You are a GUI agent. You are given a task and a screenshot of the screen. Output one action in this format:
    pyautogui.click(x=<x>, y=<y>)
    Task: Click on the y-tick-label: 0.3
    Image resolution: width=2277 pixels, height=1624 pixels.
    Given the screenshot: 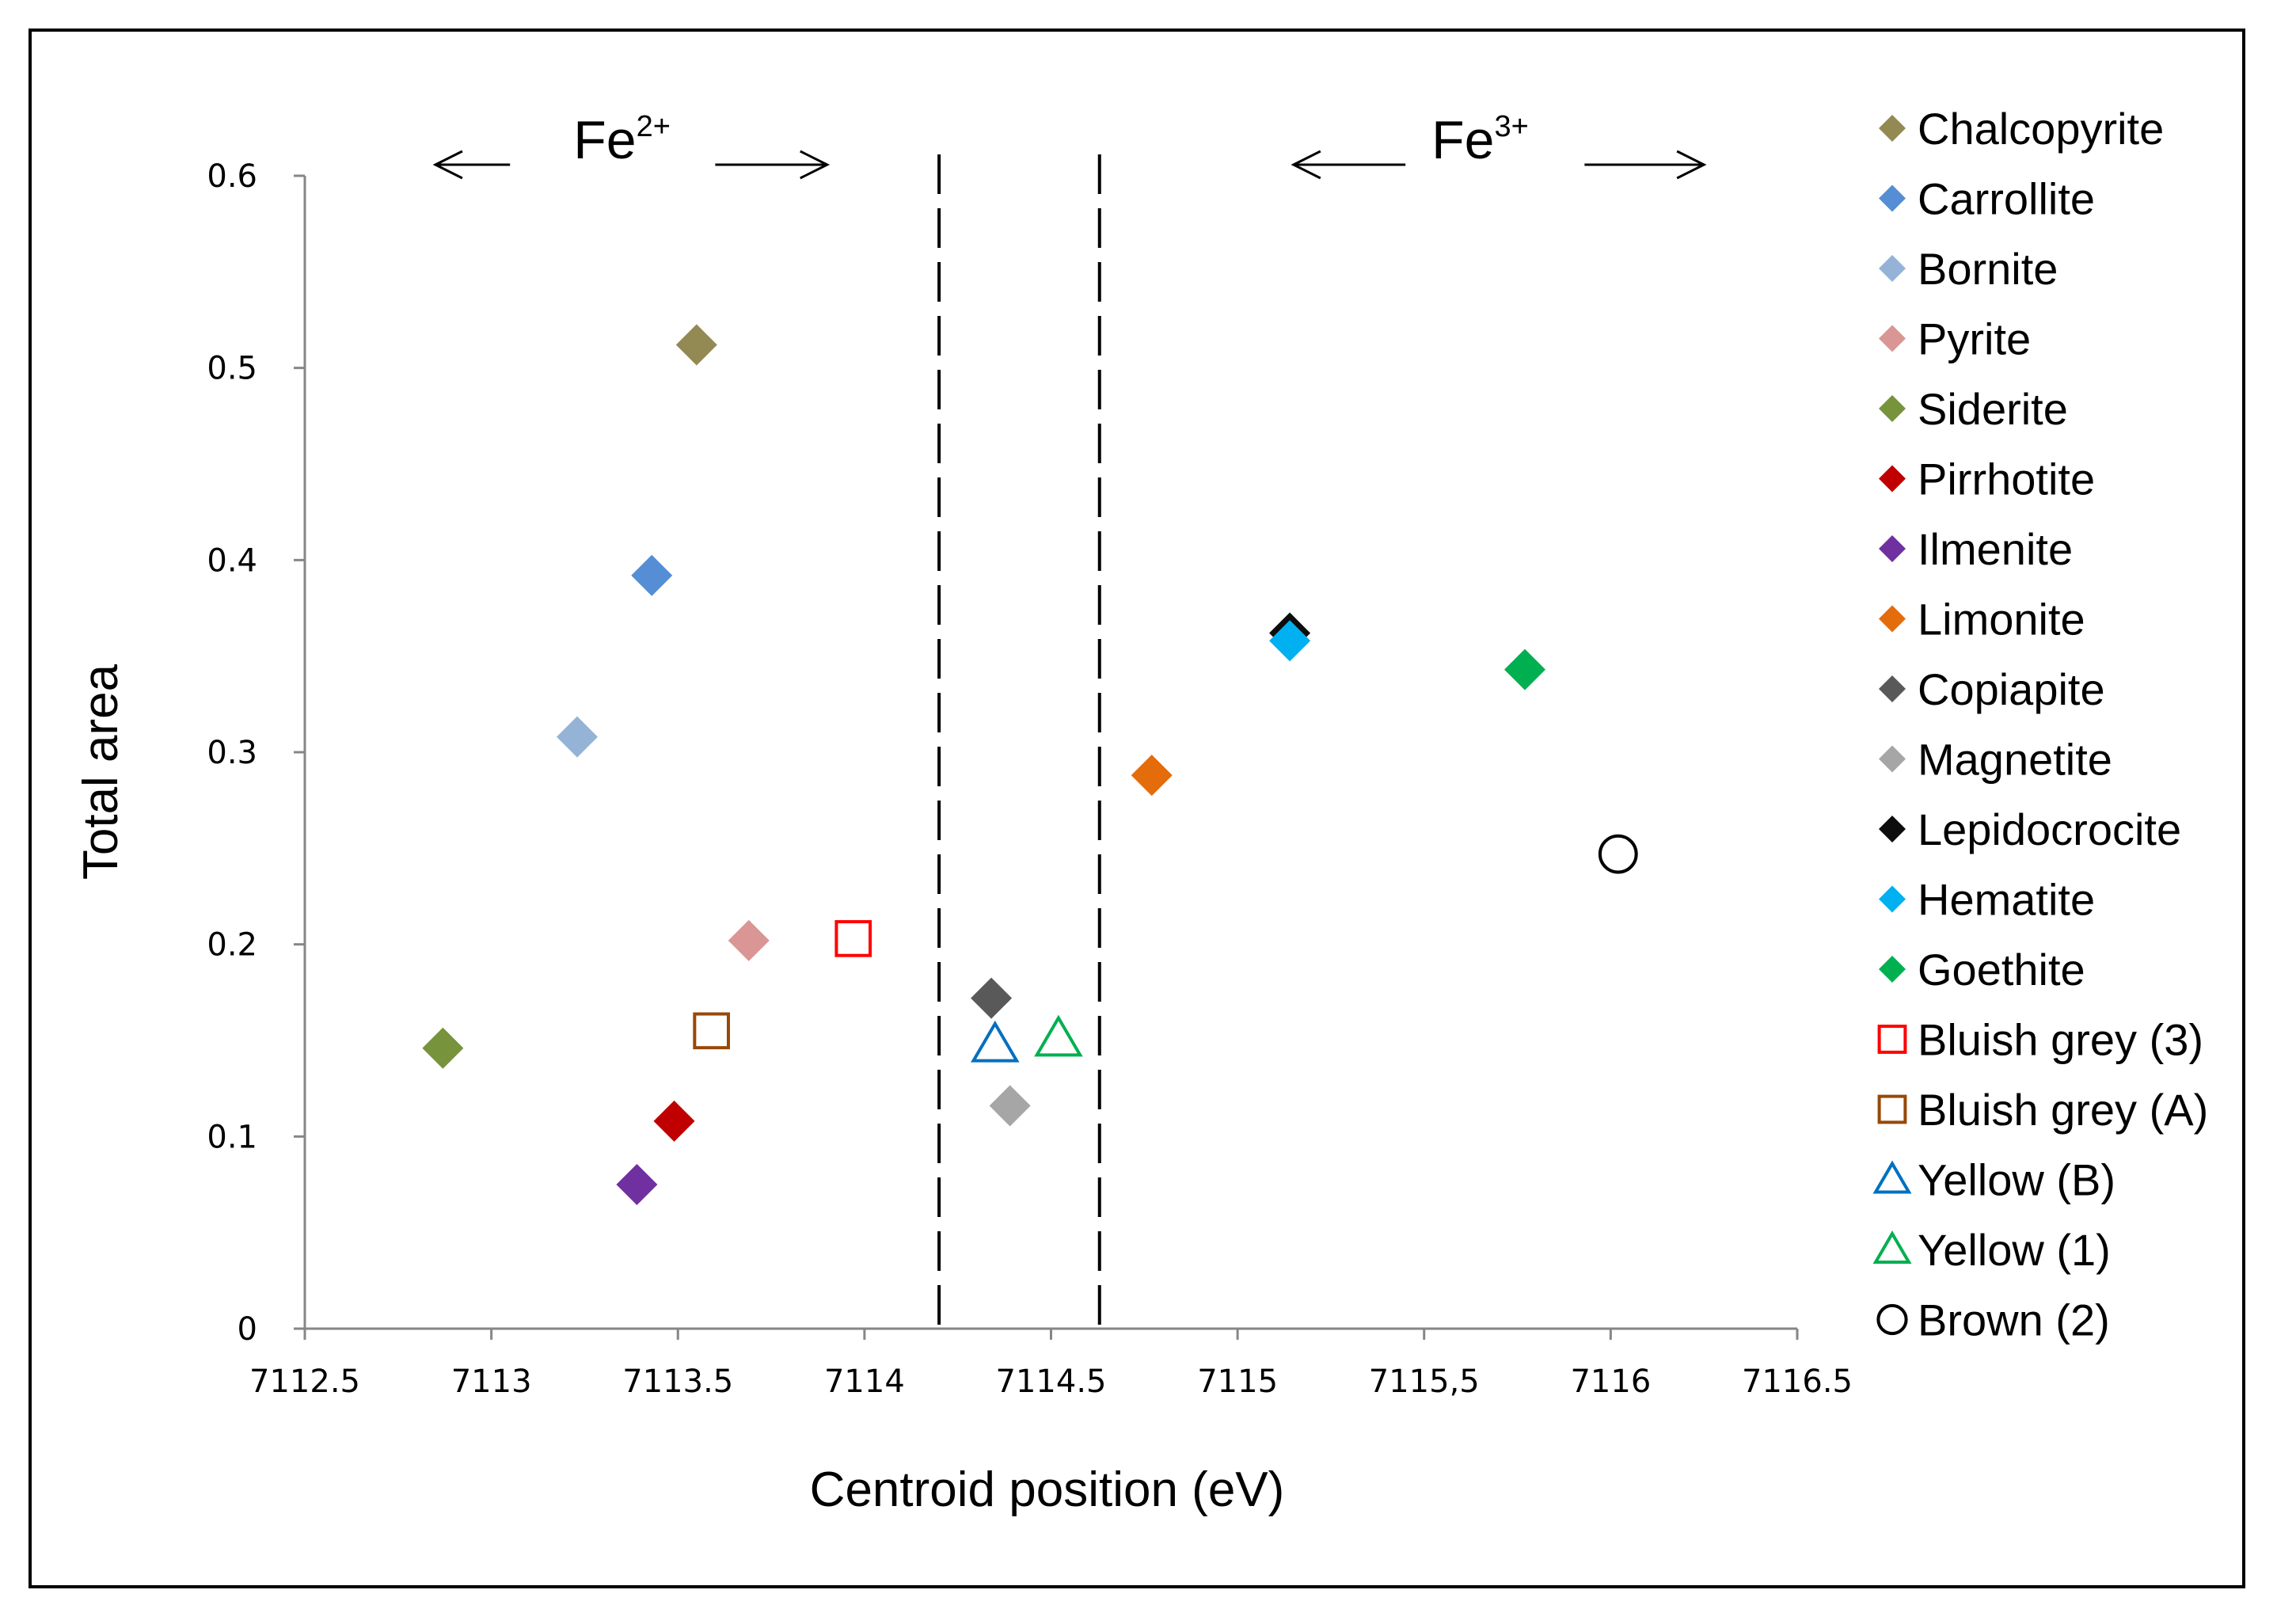 What is the action you would take?
    pyautogui.click(x=232, y=753)
    